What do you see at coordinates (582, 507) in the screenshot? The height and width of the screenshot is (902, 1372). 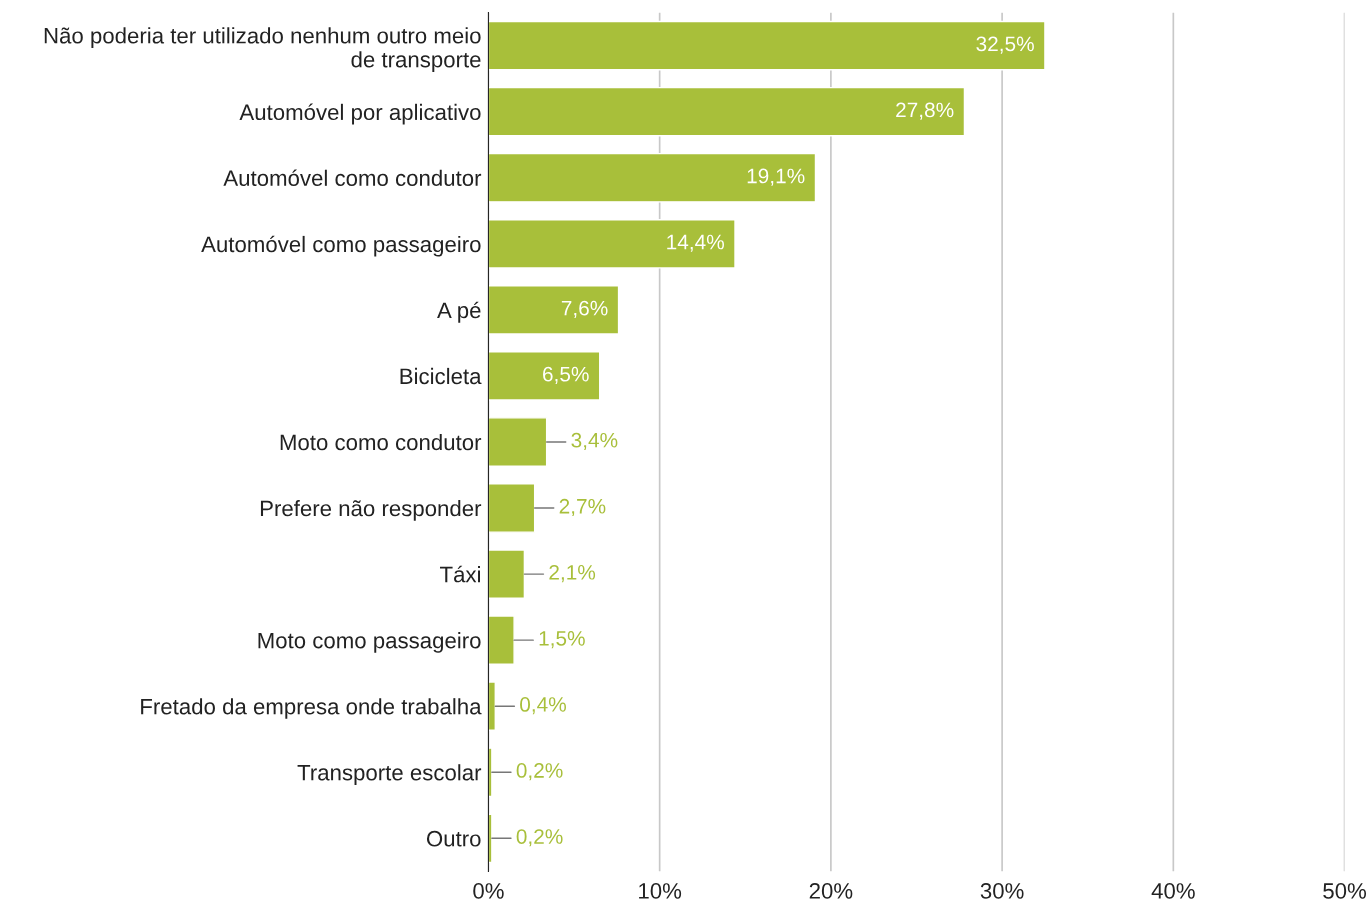 I see `data-label: 2,7%` at bounding box center [582, 507].